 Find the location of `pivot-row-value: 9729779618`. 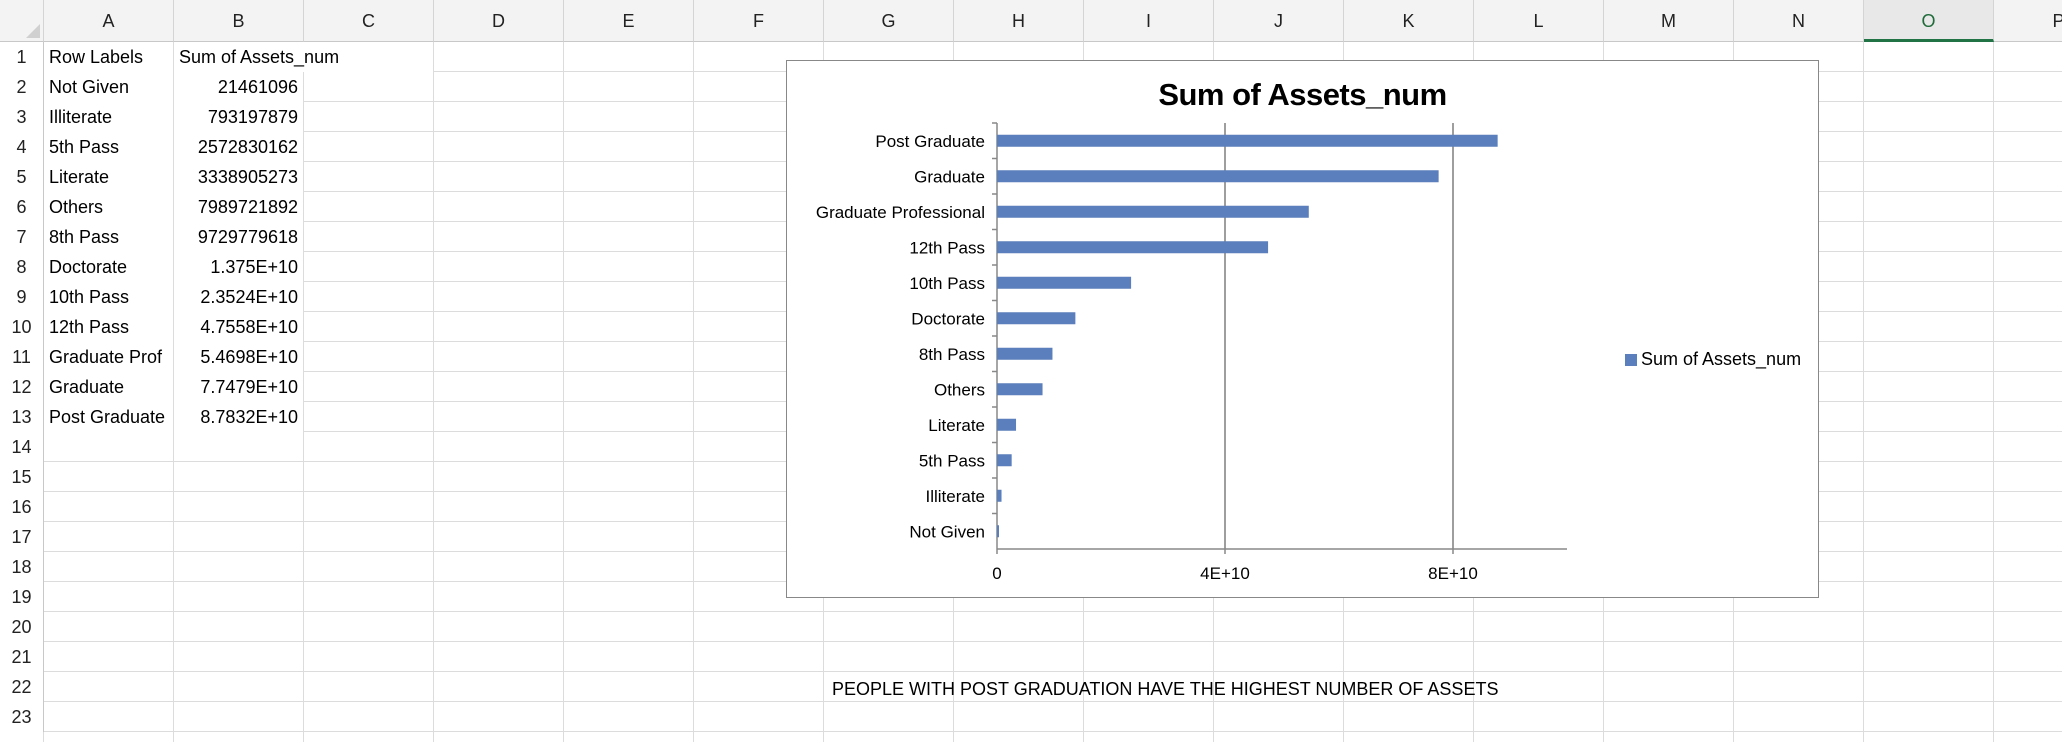

pivot-row-value: 9729779618 is located at coordinates (238, 237).